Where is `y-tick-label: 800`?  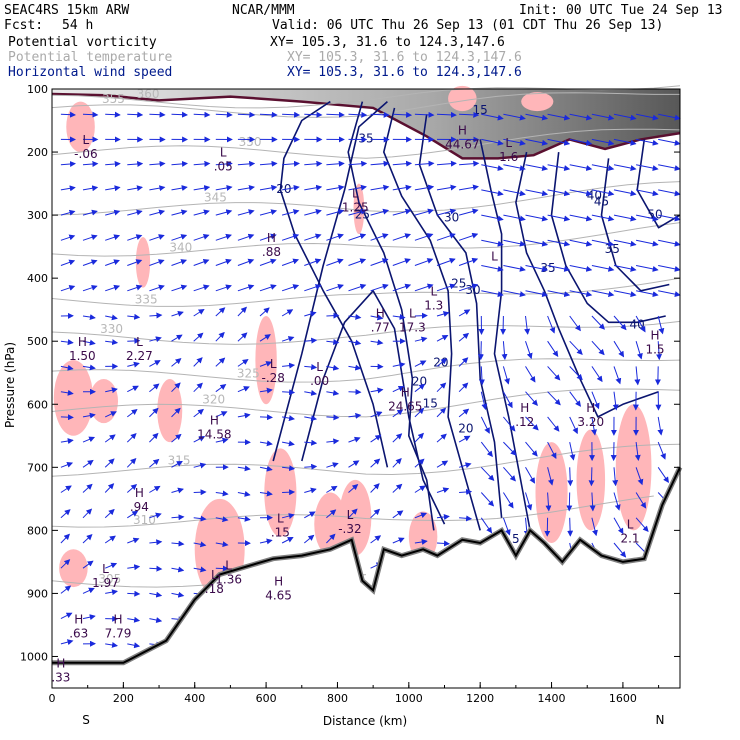 y-tick-label: 800 is located at coordinates (37, 530).